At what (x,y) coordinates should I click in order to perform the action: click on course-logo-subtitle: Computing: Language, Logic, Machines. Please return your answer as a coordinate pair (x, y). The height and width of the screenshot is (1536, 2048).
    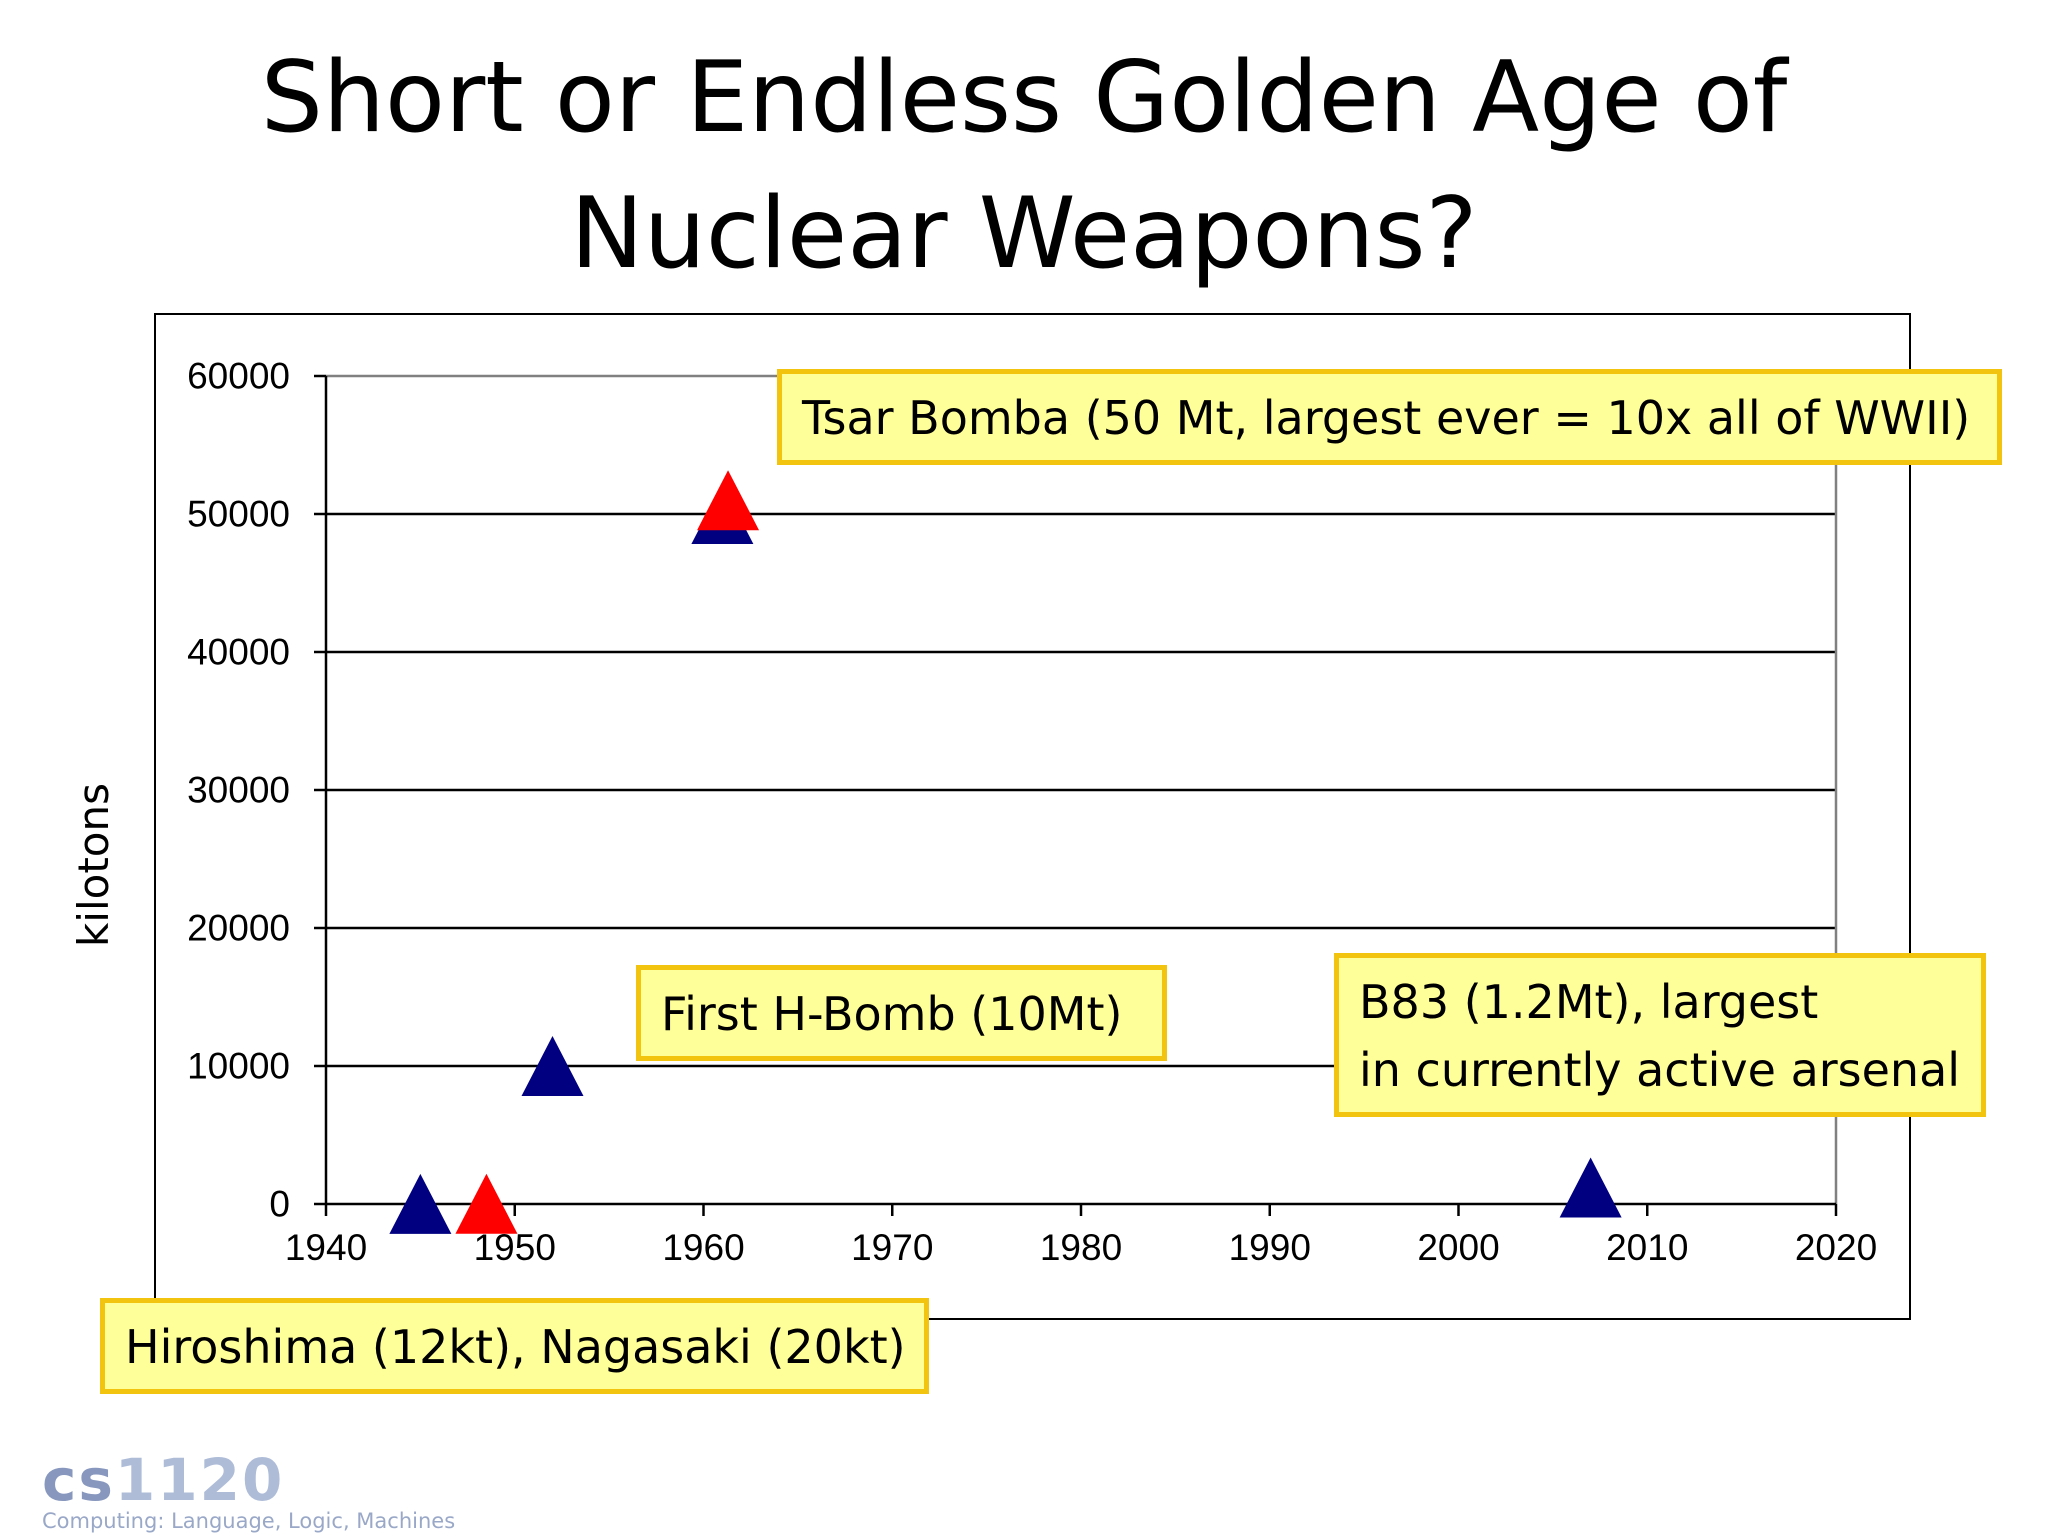
    Looking at the image, I should click on (249, 1521).